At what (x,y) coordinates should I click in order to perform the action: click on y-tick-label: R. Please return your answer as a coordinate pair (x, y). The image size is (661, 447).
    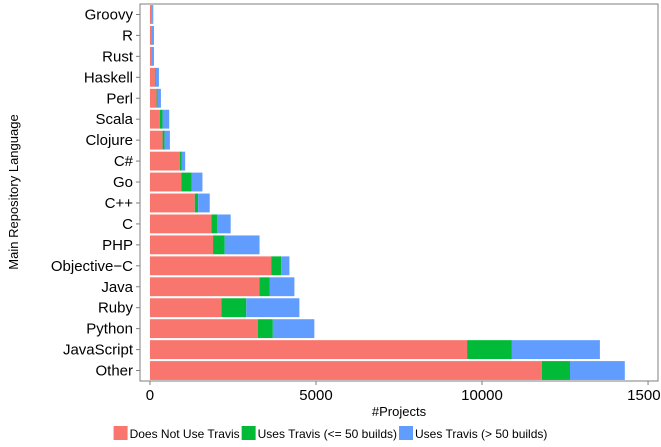
    Looking at the image, I should click on (127, 35).